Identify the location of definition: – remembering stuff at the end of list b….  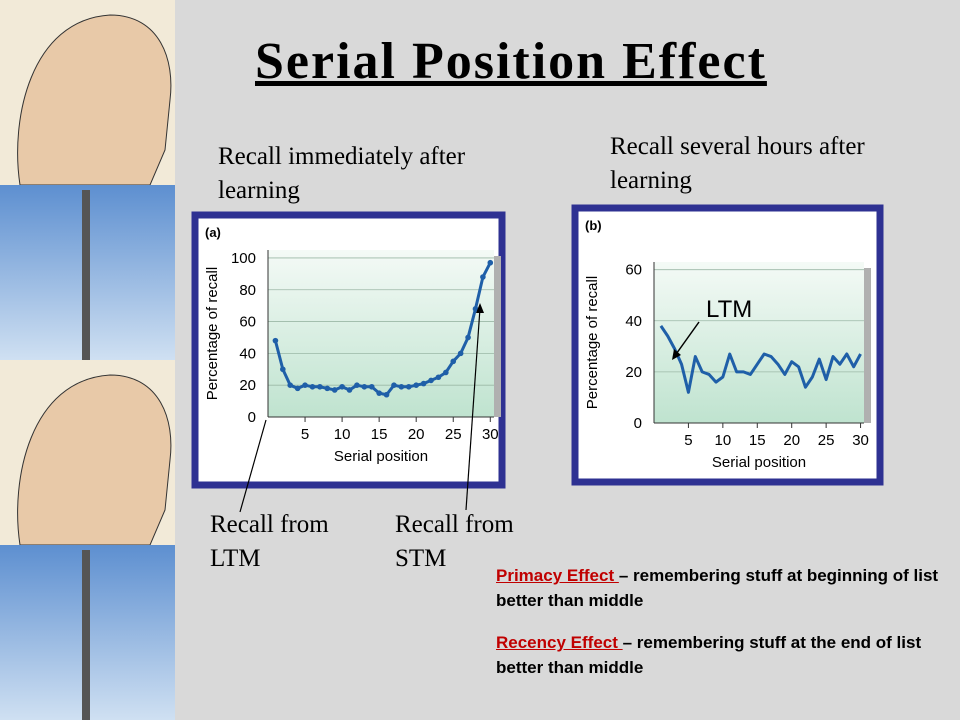
(709, 655).